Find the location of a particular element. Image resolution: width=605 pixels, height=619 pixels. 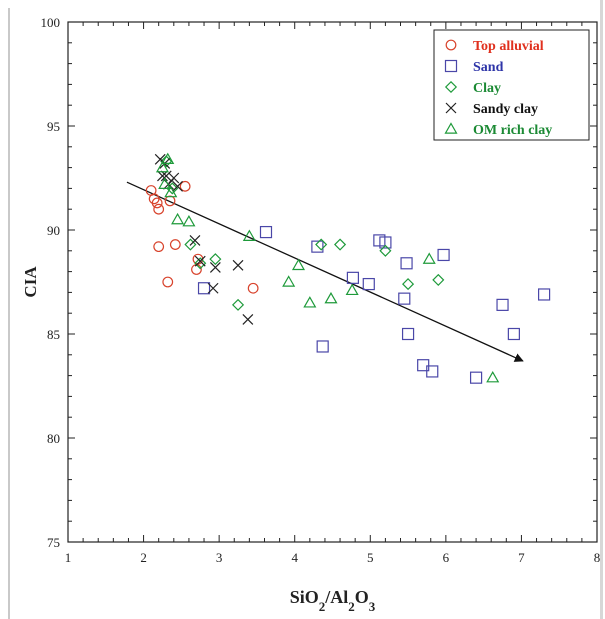

legend-label: Top alluvial is located at coordinates (508, 46).